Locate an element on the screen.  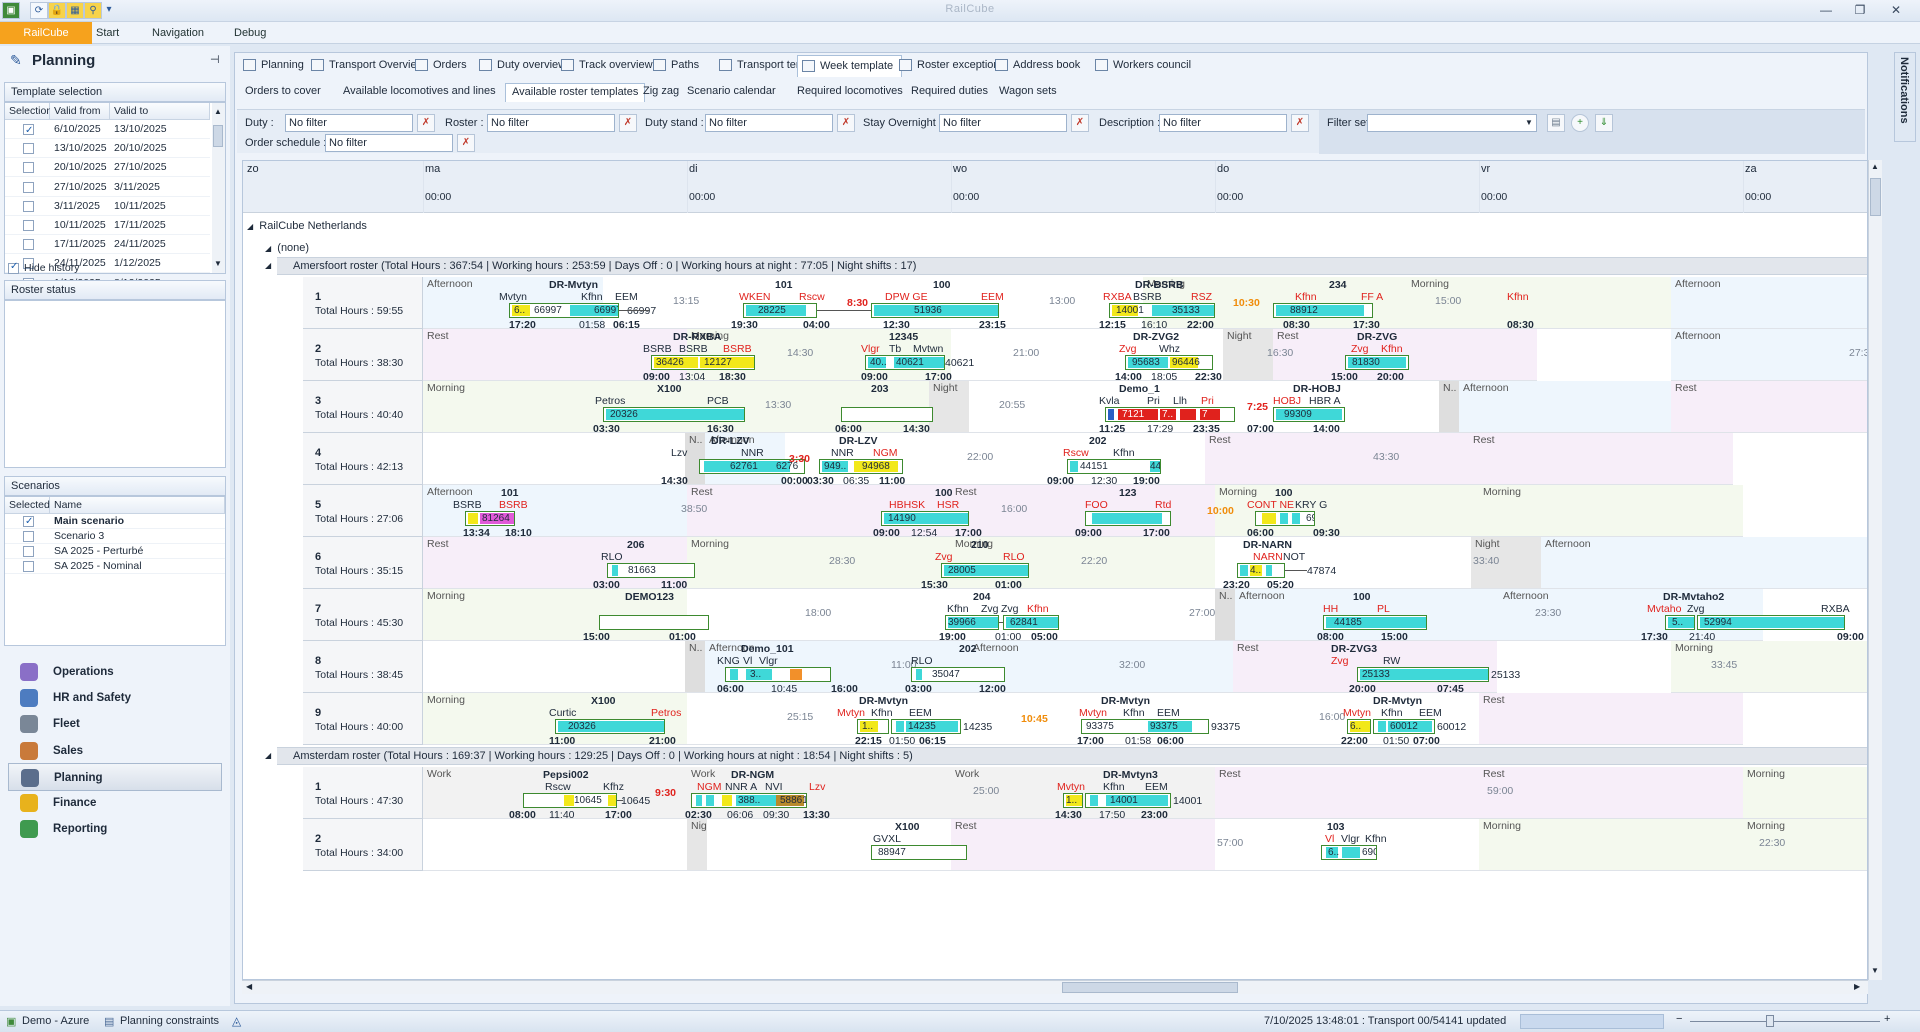
stay-overnight-filter-input: No filter is located at coordinates (1003, 123).